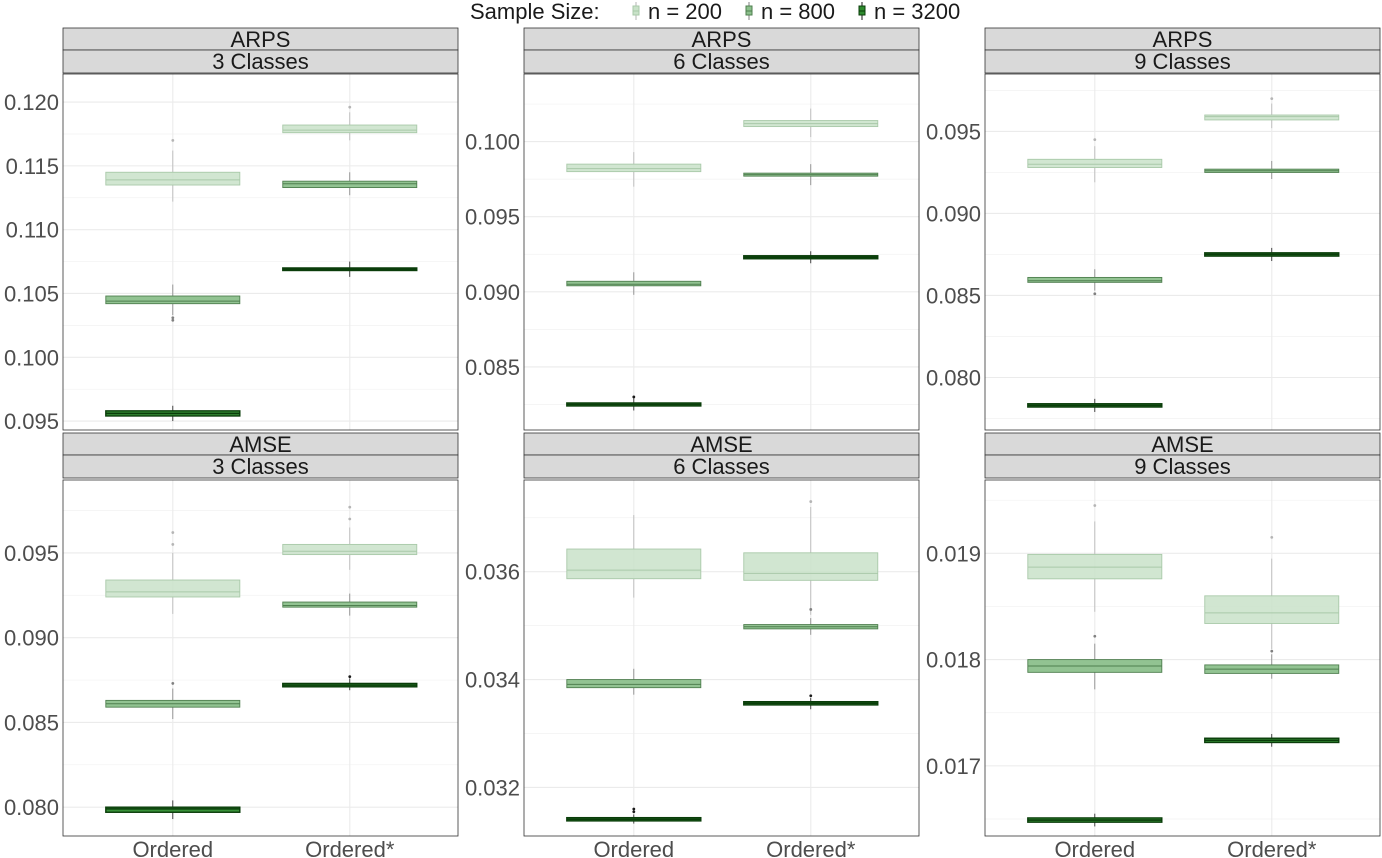  What do you see at coordinates (953, 766) in the screenshot?
I see `y-tick-label: 0.017` at bounding box center [953, 766].